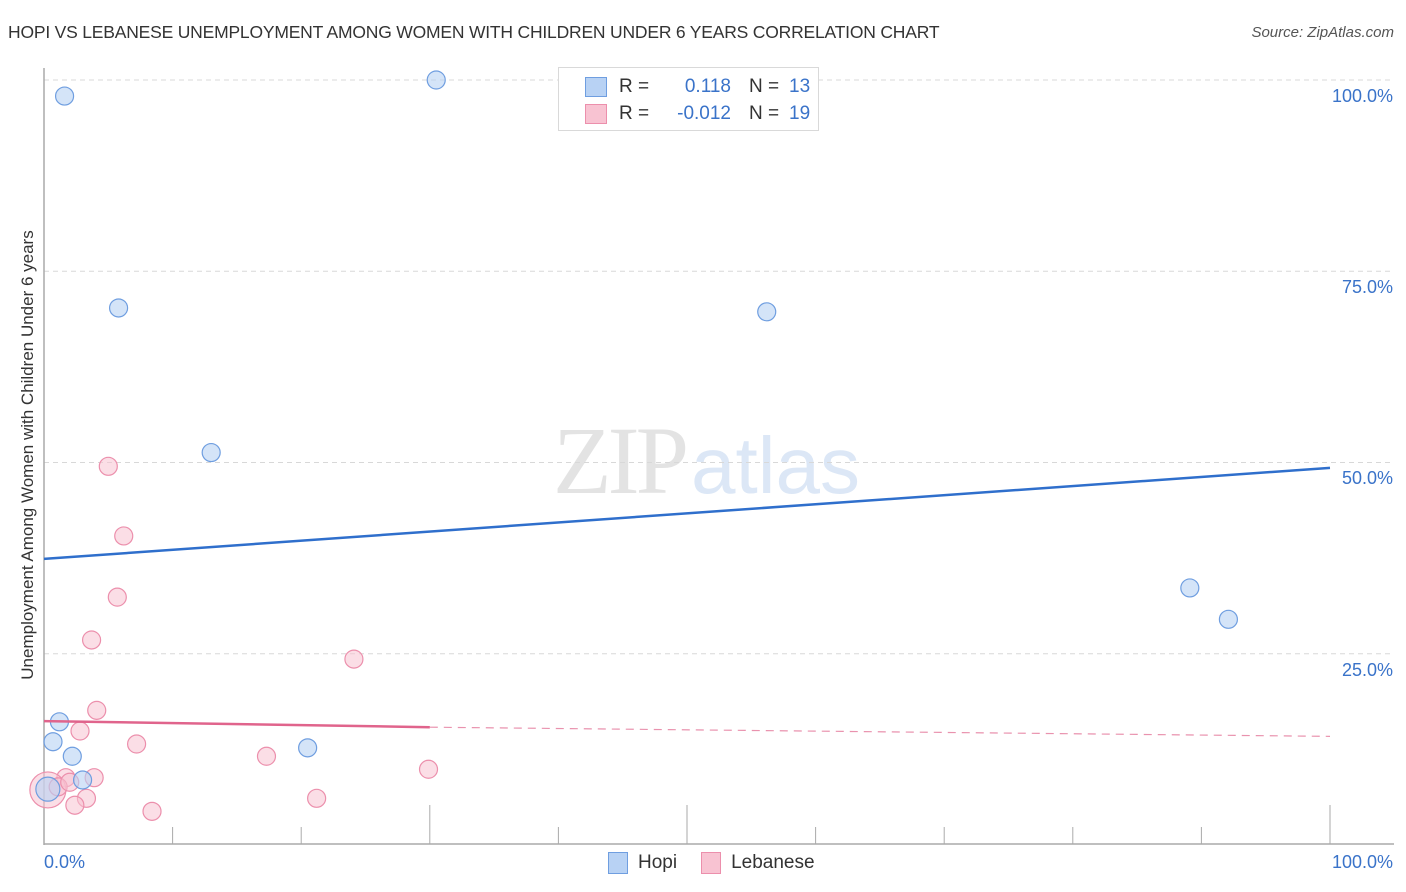 This screenshot has height=892, width=1406. What do you see at coordinates (658, 862) in the screenshot?
I see `legend-label: Hopi` at bounding box center [658, 862].